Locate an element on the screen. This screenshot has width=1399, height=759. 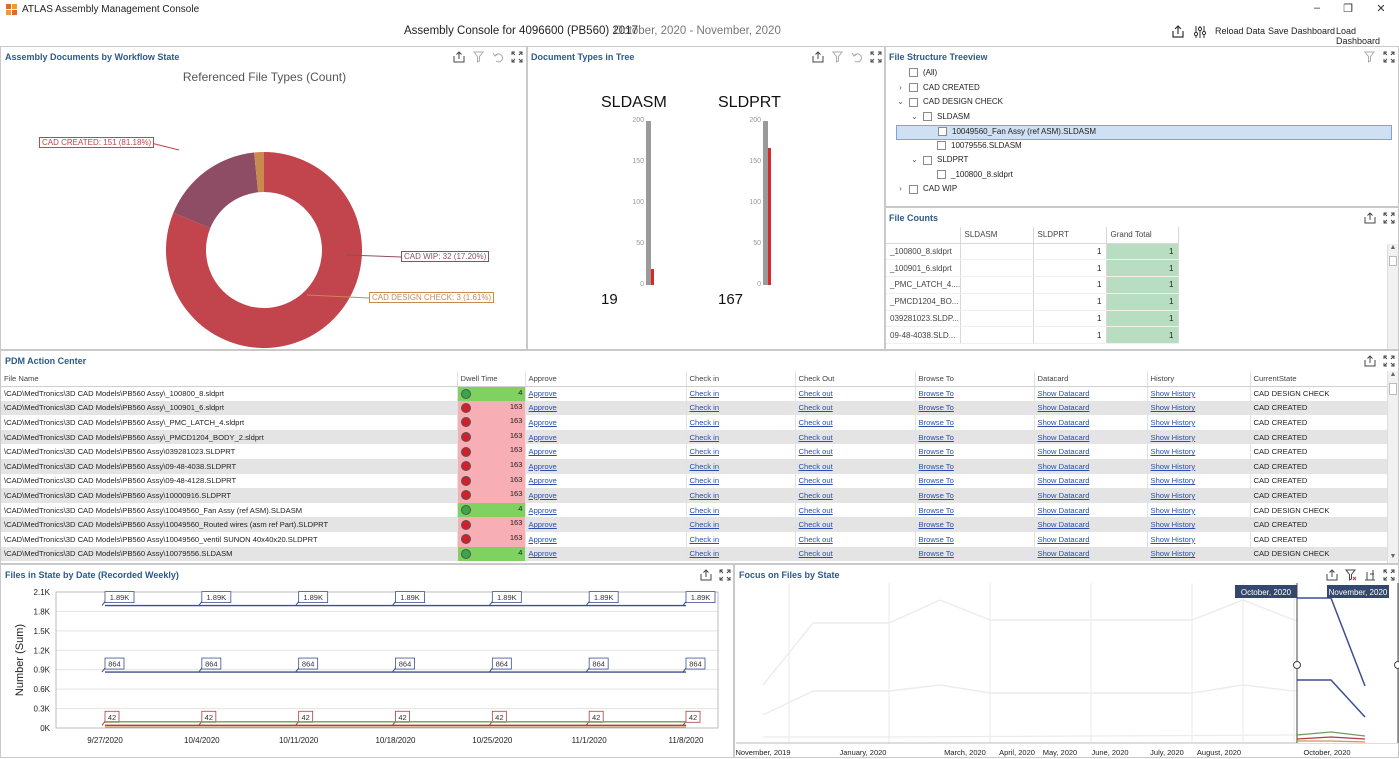
close-icon: ✕ is located at coordinates (1381, 9).